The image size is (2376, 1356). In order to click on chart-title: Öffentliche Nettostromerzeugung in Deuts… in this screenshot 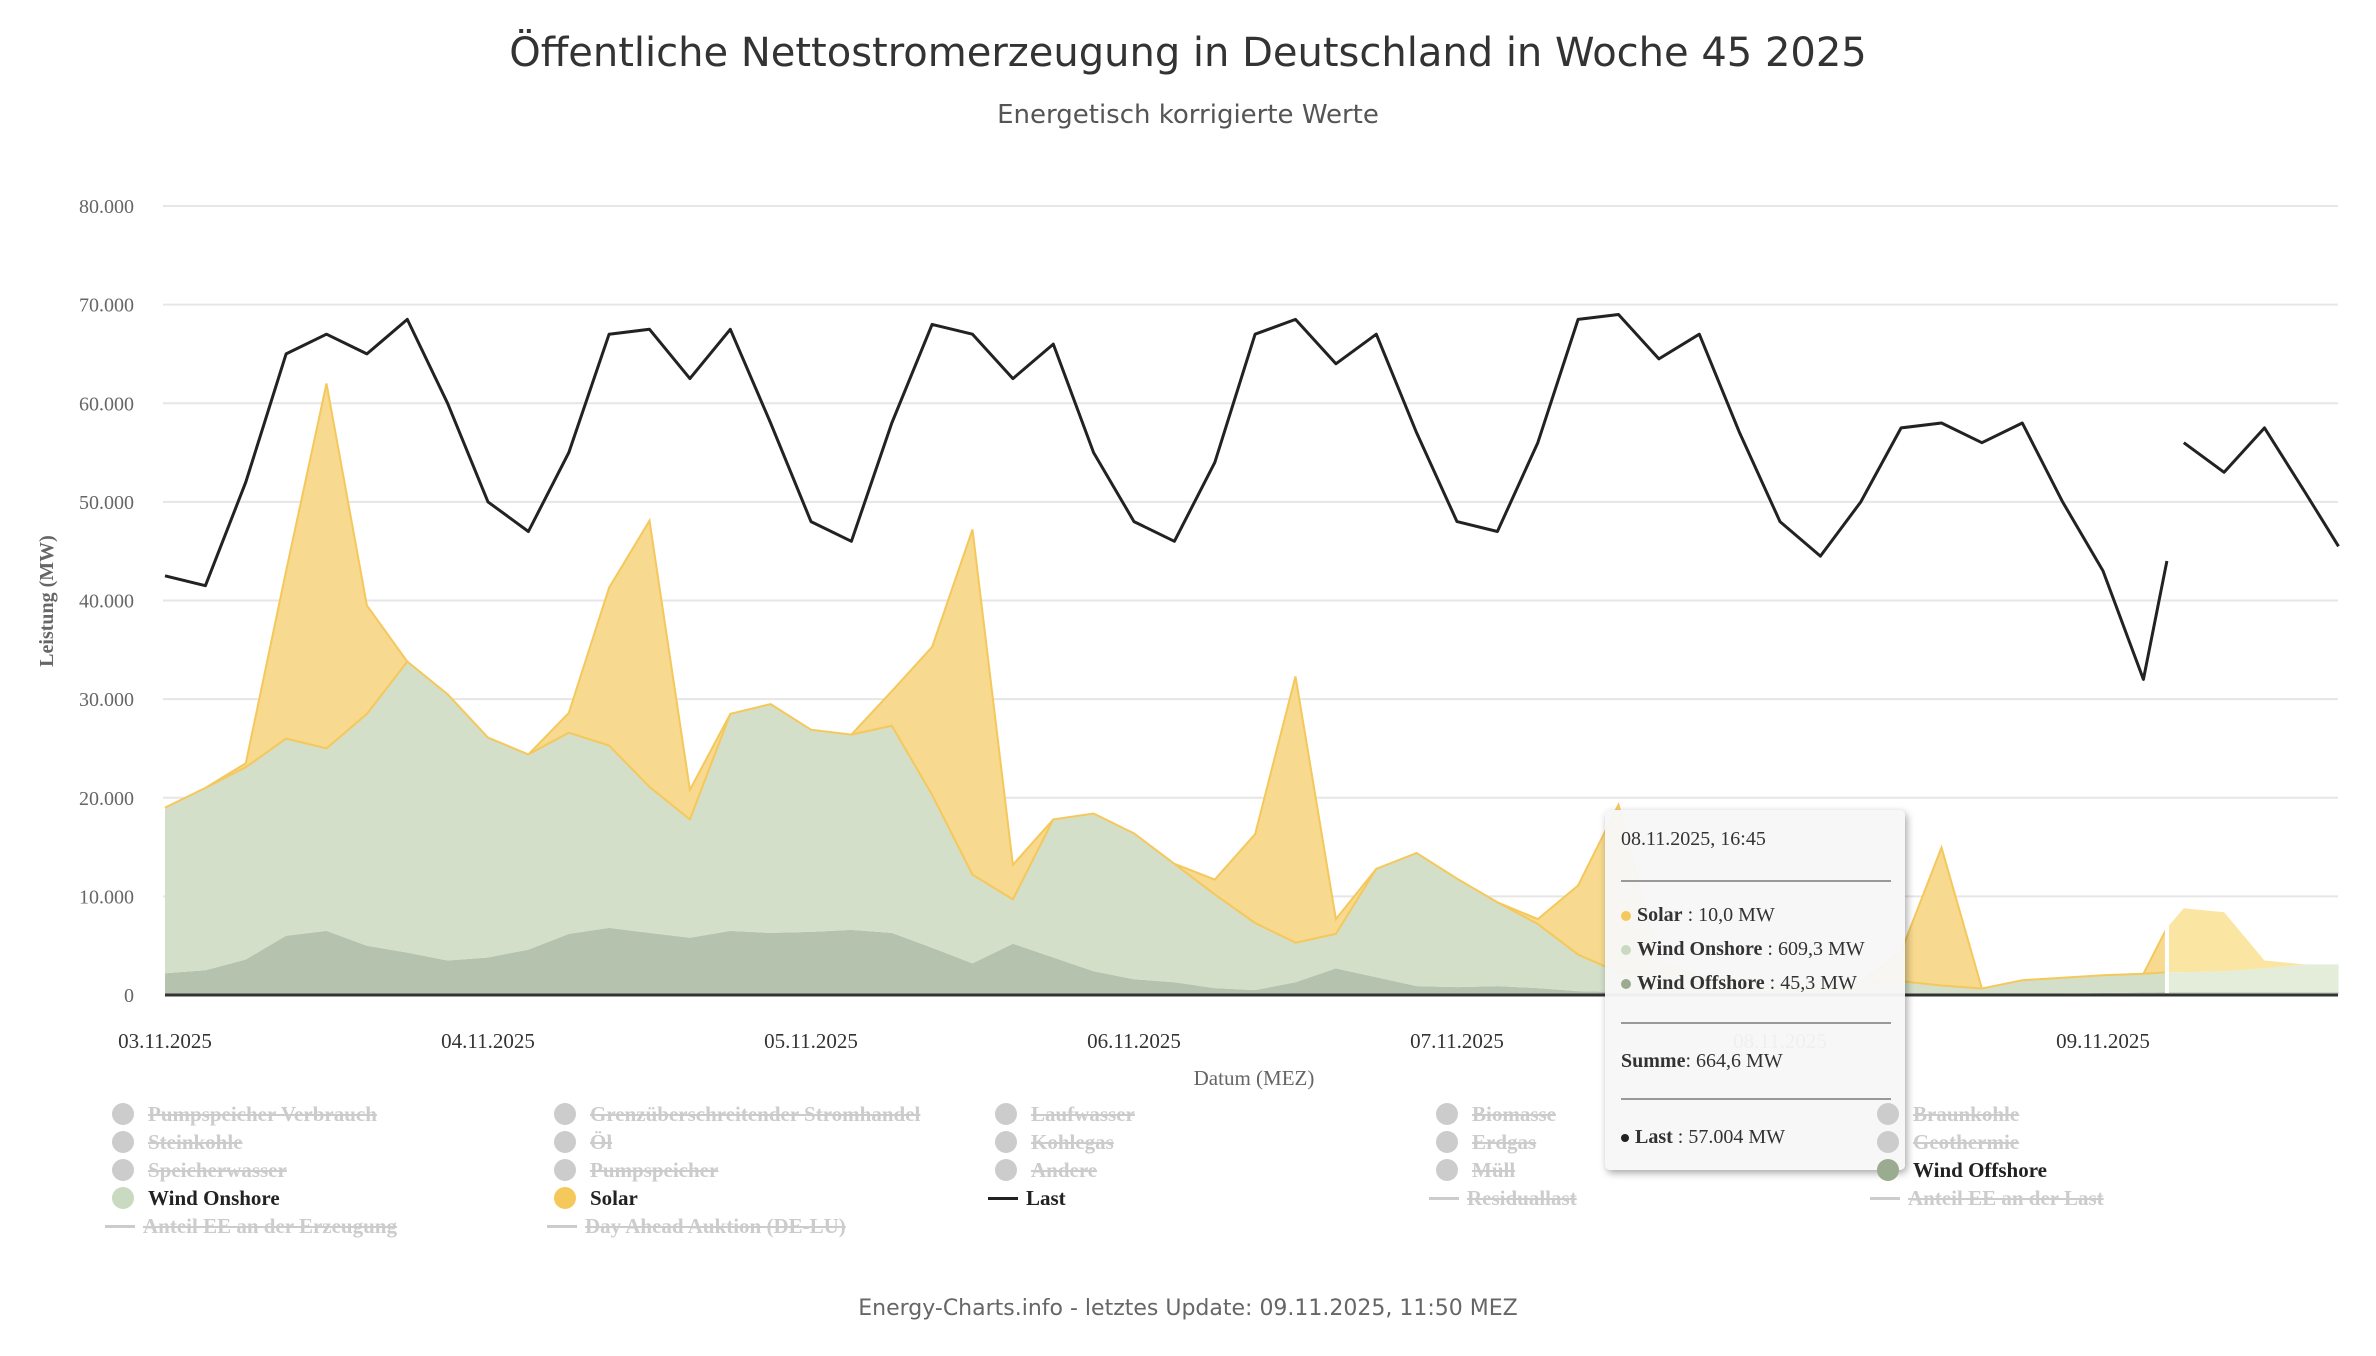, I will do `click(1188, 53)`.